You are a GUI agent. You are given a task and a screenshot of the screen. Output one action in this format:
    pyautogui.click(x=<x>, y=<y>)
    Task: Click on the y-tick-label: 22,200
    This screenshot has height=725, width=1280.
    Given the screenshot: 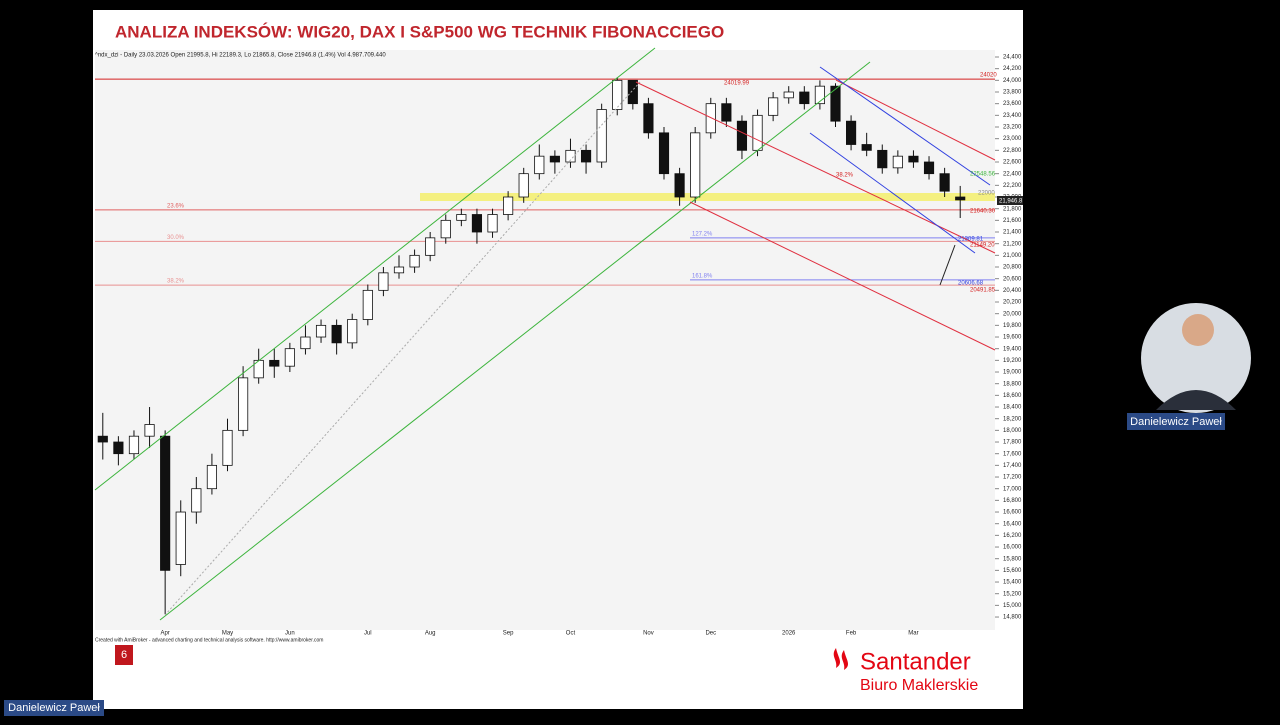 What is the action you would take?
    pyautogui.click(x=1012, y=186)
    